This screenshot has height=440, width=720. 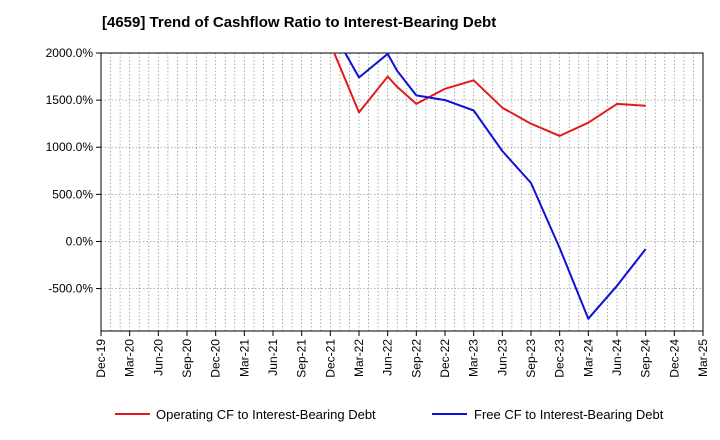 I want to click on x-tick-label: Mar-21, so click(x=244, y=358).